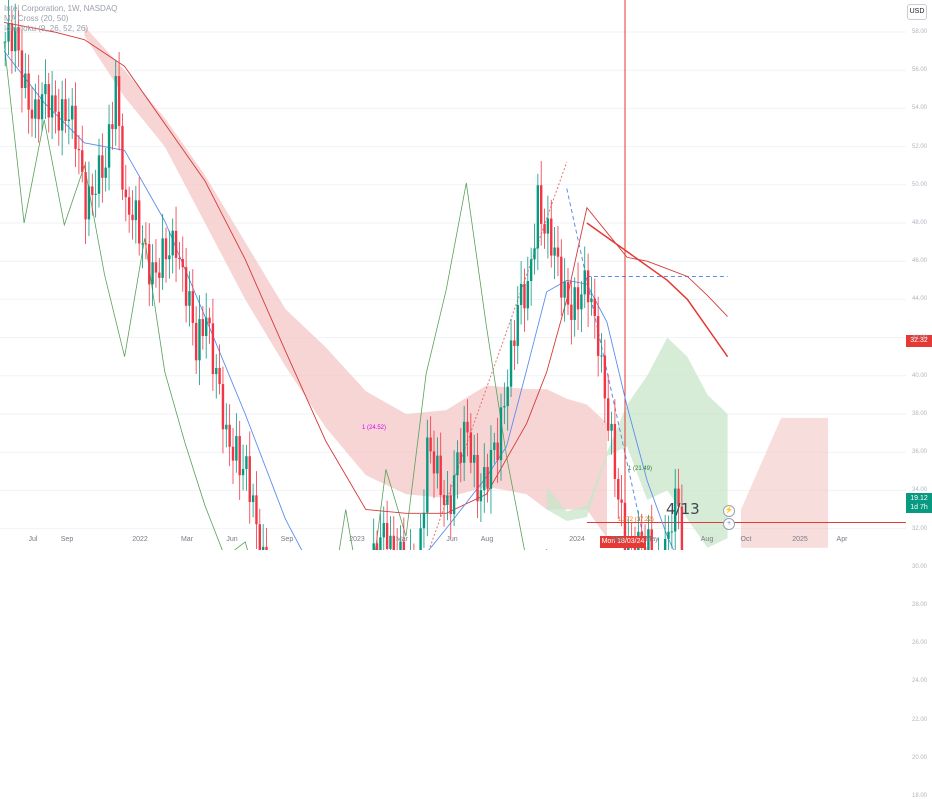 The height and width of the screenshot is (799, 932). I want to click on price-tick-label: 42.00, so click(920, 337).